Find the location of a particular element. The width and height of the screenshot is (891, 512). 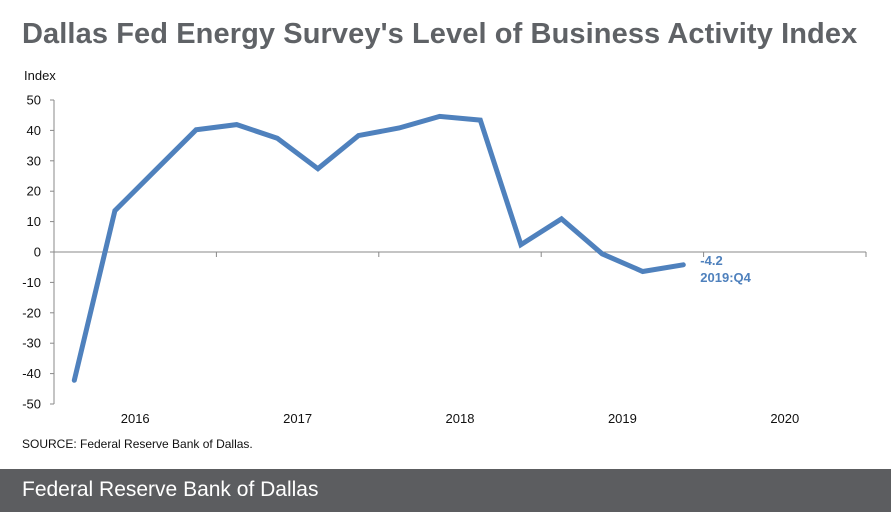

y-tick-label: 40 is located at coordinates (34, 130).